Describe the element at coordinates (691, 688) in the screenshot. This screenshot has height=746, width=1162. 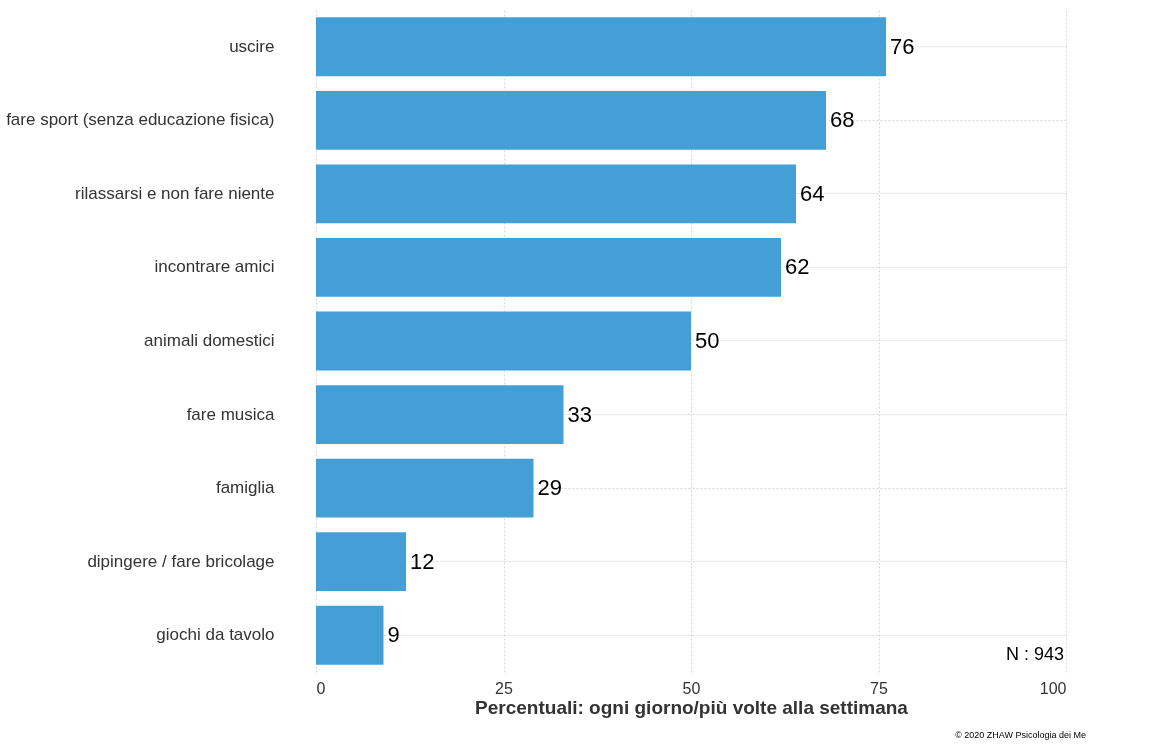
I see `x-tick-label: 50` at that location.